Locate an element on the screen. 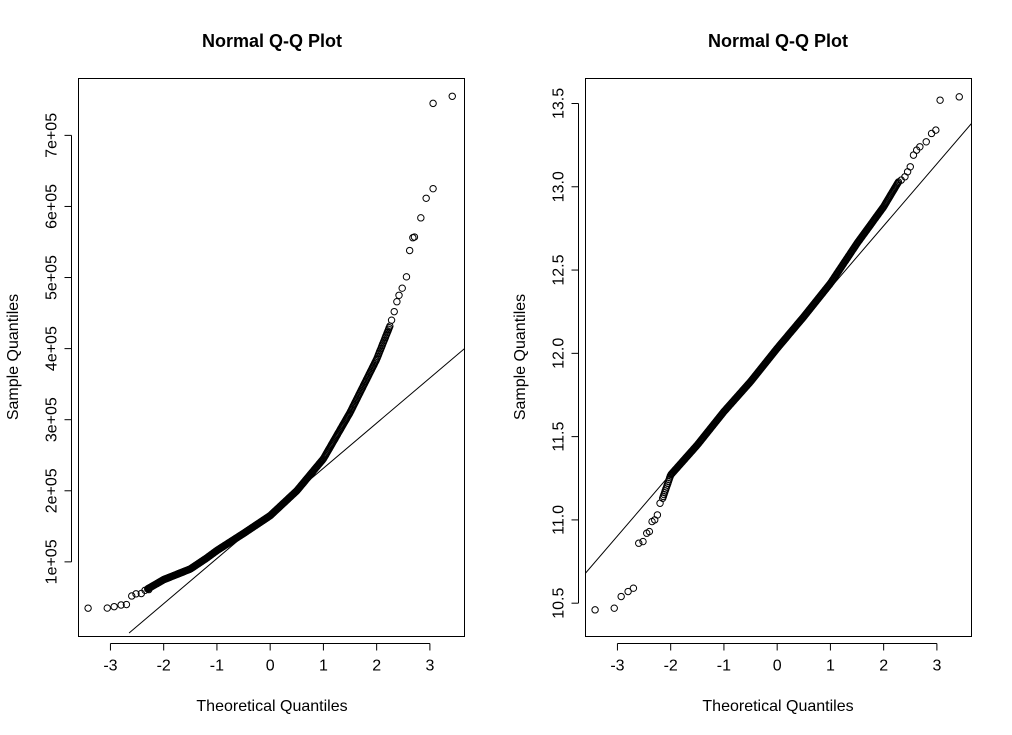 This screenshot has height=735, width=1012. y-tick-label: 5e+05 is located at coordinates (52, 277).